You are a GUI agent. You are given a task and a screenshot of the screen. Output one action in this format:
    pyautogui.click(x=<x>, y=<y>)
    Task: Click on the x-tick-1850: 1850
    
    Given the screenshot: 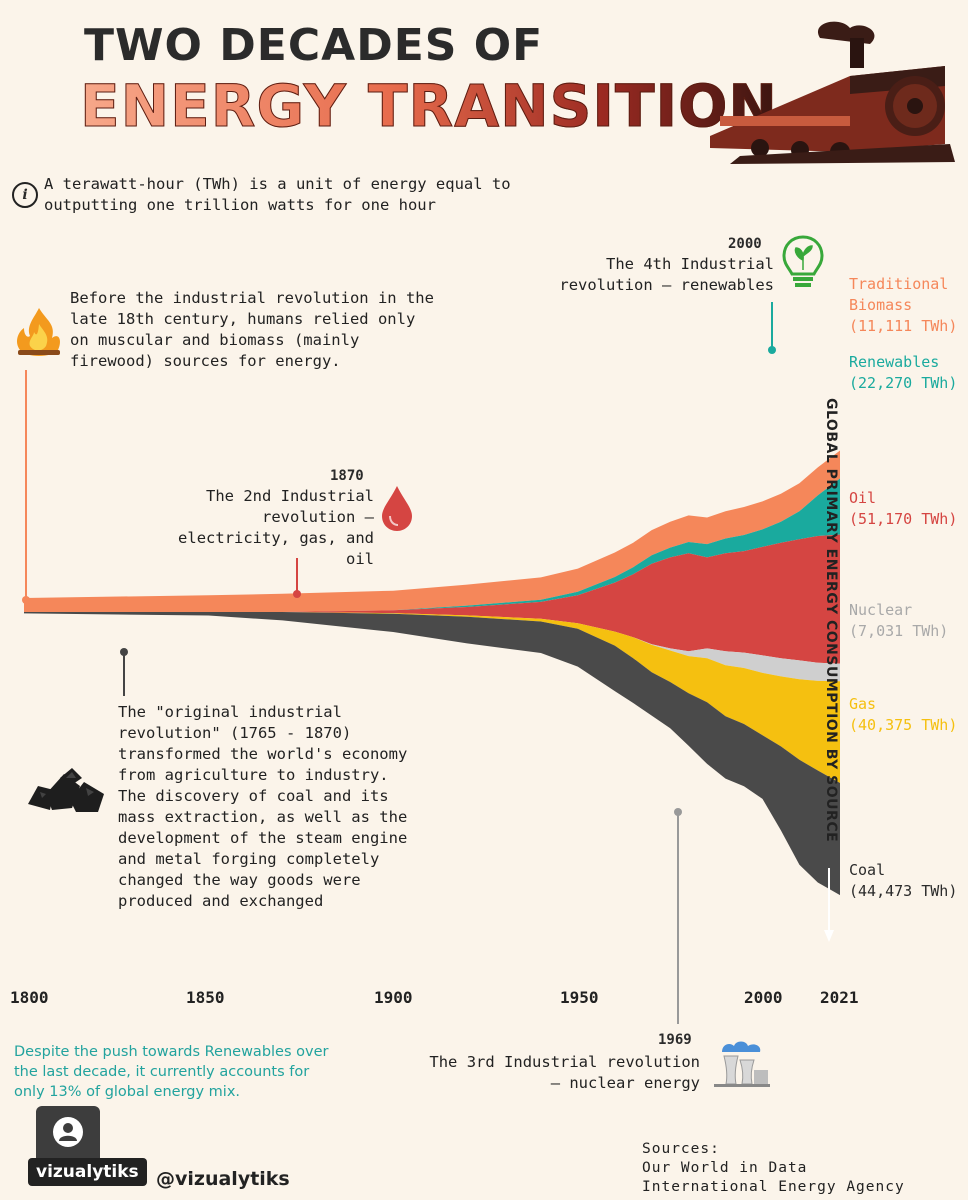 What is the action you would take?
    pyautogui.click(x=205, y=997)
    